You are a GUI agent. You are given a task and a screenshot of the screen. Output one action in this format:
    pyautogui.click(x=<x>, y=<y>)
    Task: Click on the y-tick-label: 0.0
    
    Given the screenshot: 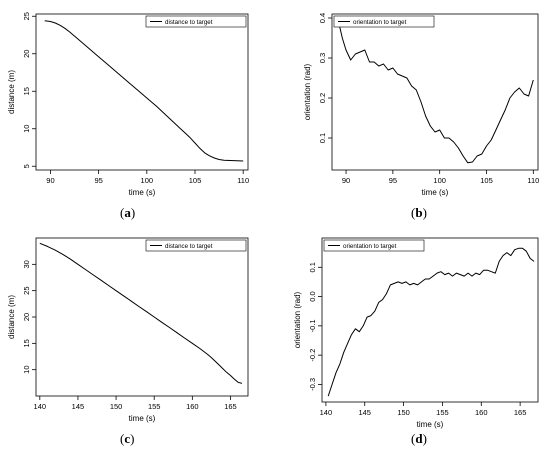 What is the action you would take?
    pyautogui.click(x=312, y=296)
    